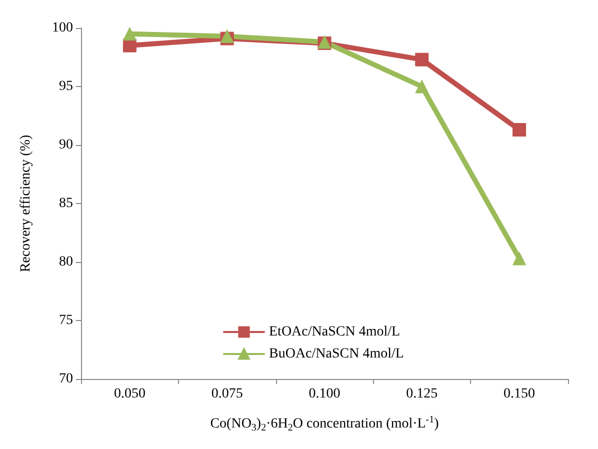  Describe the element at coordinates (336, 354) in the screenshot. I see `legend-label: BuOAc/NaSCN 4mol/L` at that location.